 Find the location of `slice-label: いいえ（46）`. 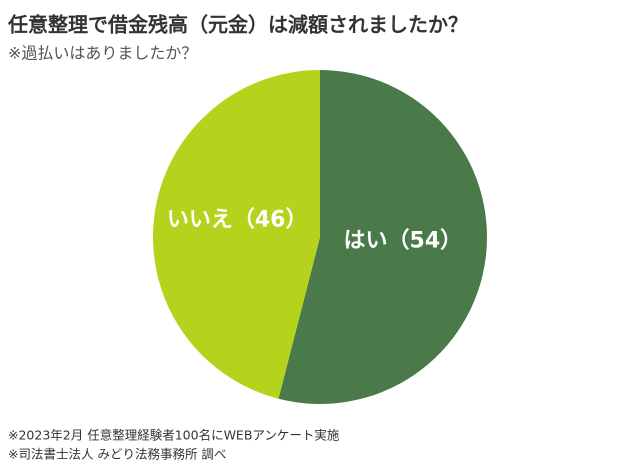

slice-label: いいえ（46） is located at coordinates (237, 220).